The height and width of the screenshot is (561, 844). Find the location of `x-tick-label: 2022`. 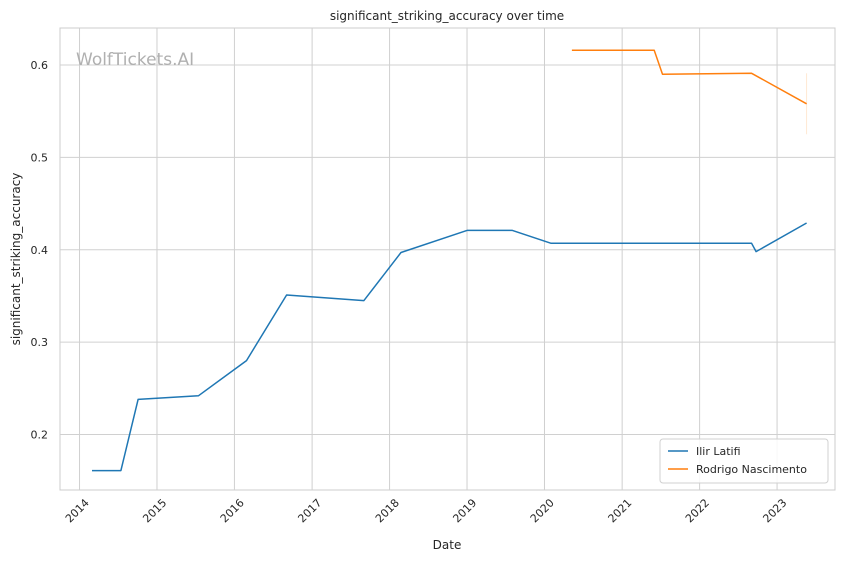

x-tick-label: 2022 is located at coordinates (697, 510).